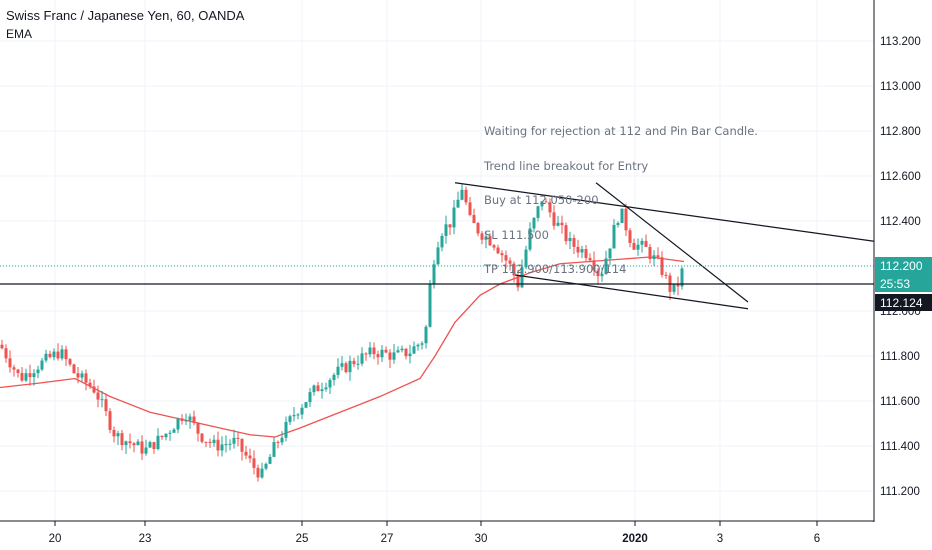 Image resolution: width=932 pixels, height=550 pixels. I want to click on annotation-line: Buy at 112.050-200, so click(541, 200).